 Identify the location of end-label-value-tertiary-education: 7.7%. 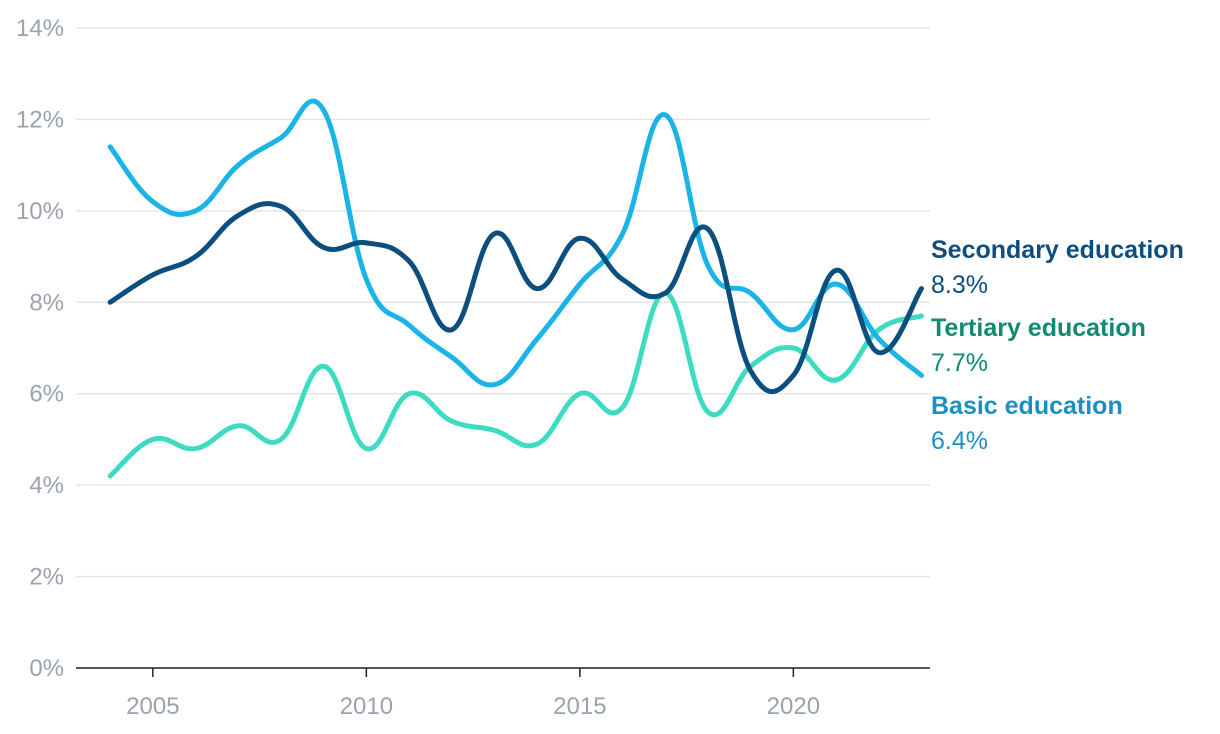
(959, 363).